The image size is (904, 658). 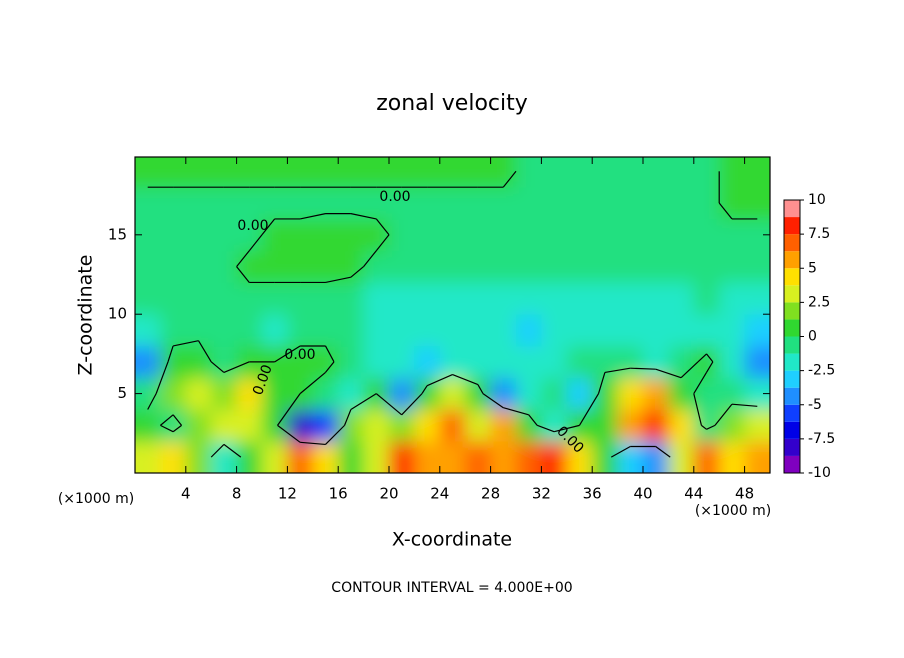 What do you see at coordinates (592, 494) in the screenshot?
I see `x-tick-label: 36` at bounding box center [592, 494].